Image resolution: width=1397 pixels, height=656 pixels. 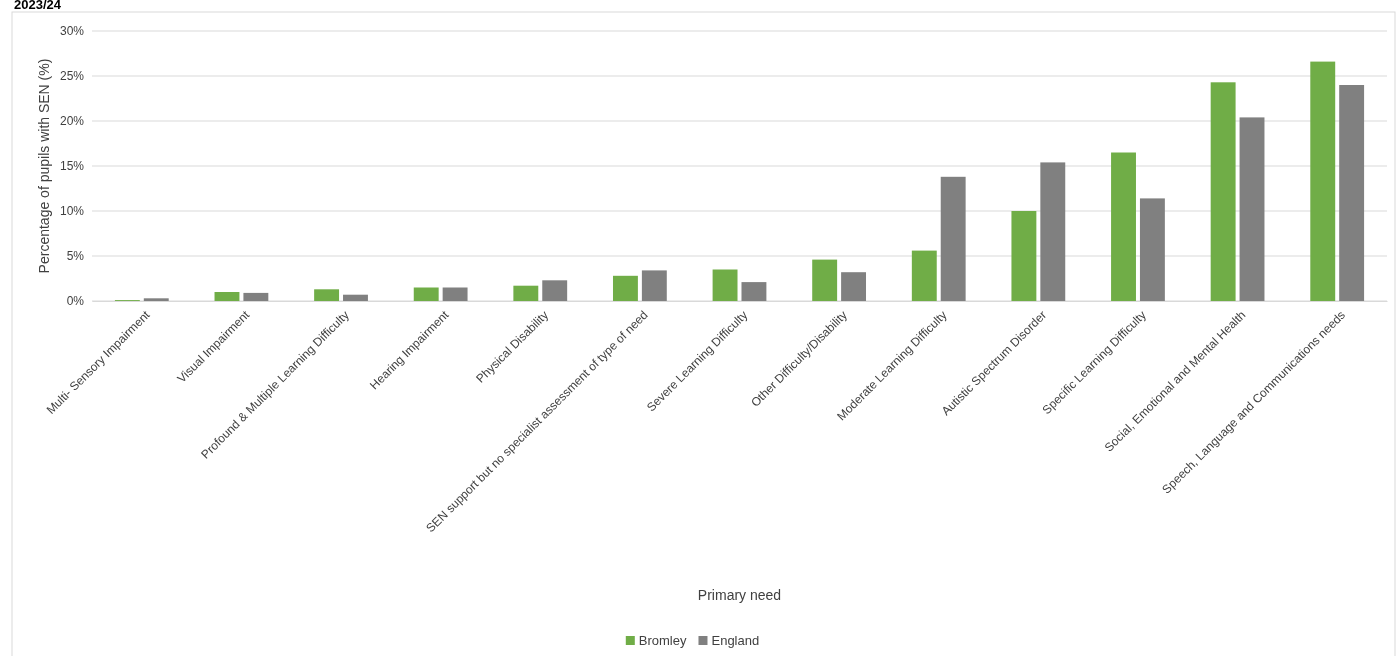 What do you see at coordinates (735, 640) in the screenshot?
I see `legend-label: England` at bounding box center [735, 640].